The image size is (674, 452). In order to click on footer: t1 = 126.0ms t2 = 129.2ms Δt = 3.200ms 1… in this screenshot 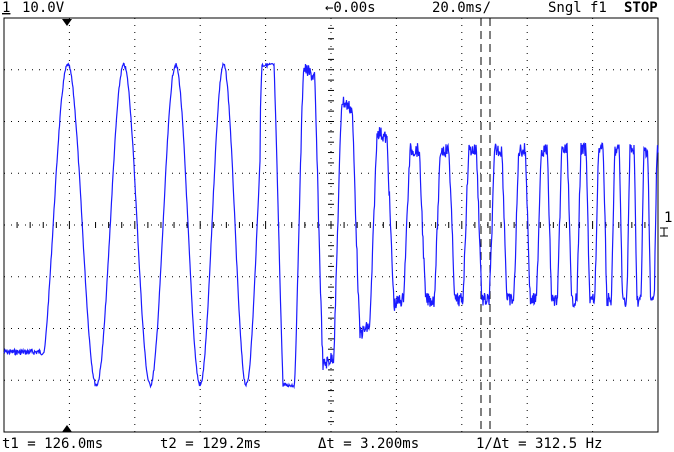, I will do `click(302, 444)`.